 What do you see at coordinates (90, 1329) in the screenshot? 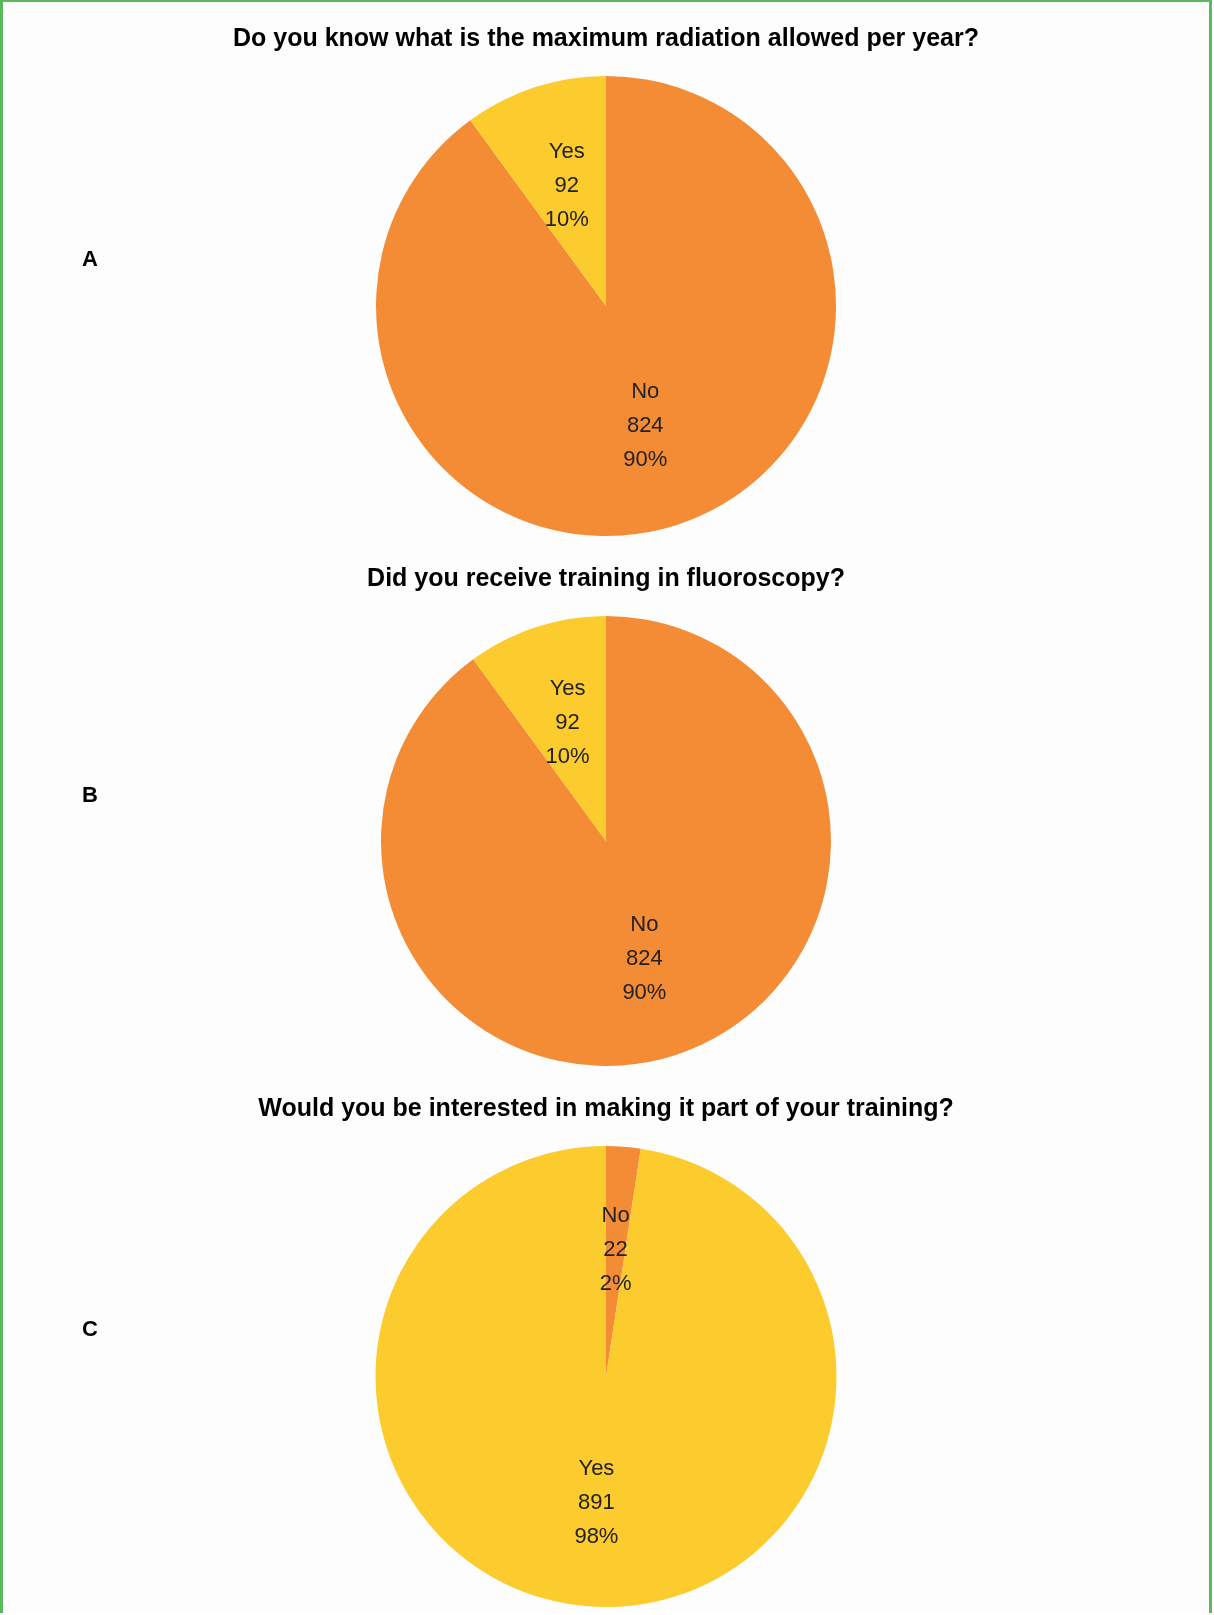
I see `text: C` at bounding box center [90, 1329].